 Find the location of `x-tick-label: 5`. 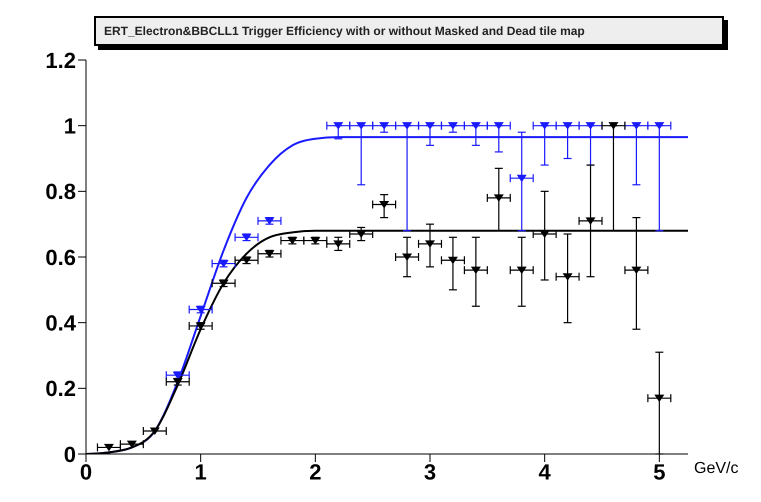

x-tick-label: 5 is located at coordinates (659, 472).